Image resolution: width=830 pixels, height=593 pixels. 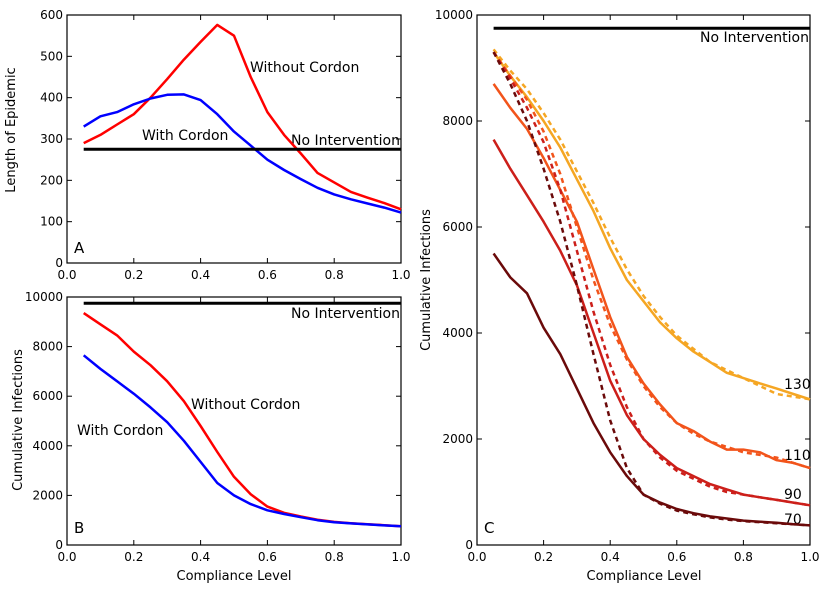 I want to click on y-tick-label: 300, so click(x=51, y=139).